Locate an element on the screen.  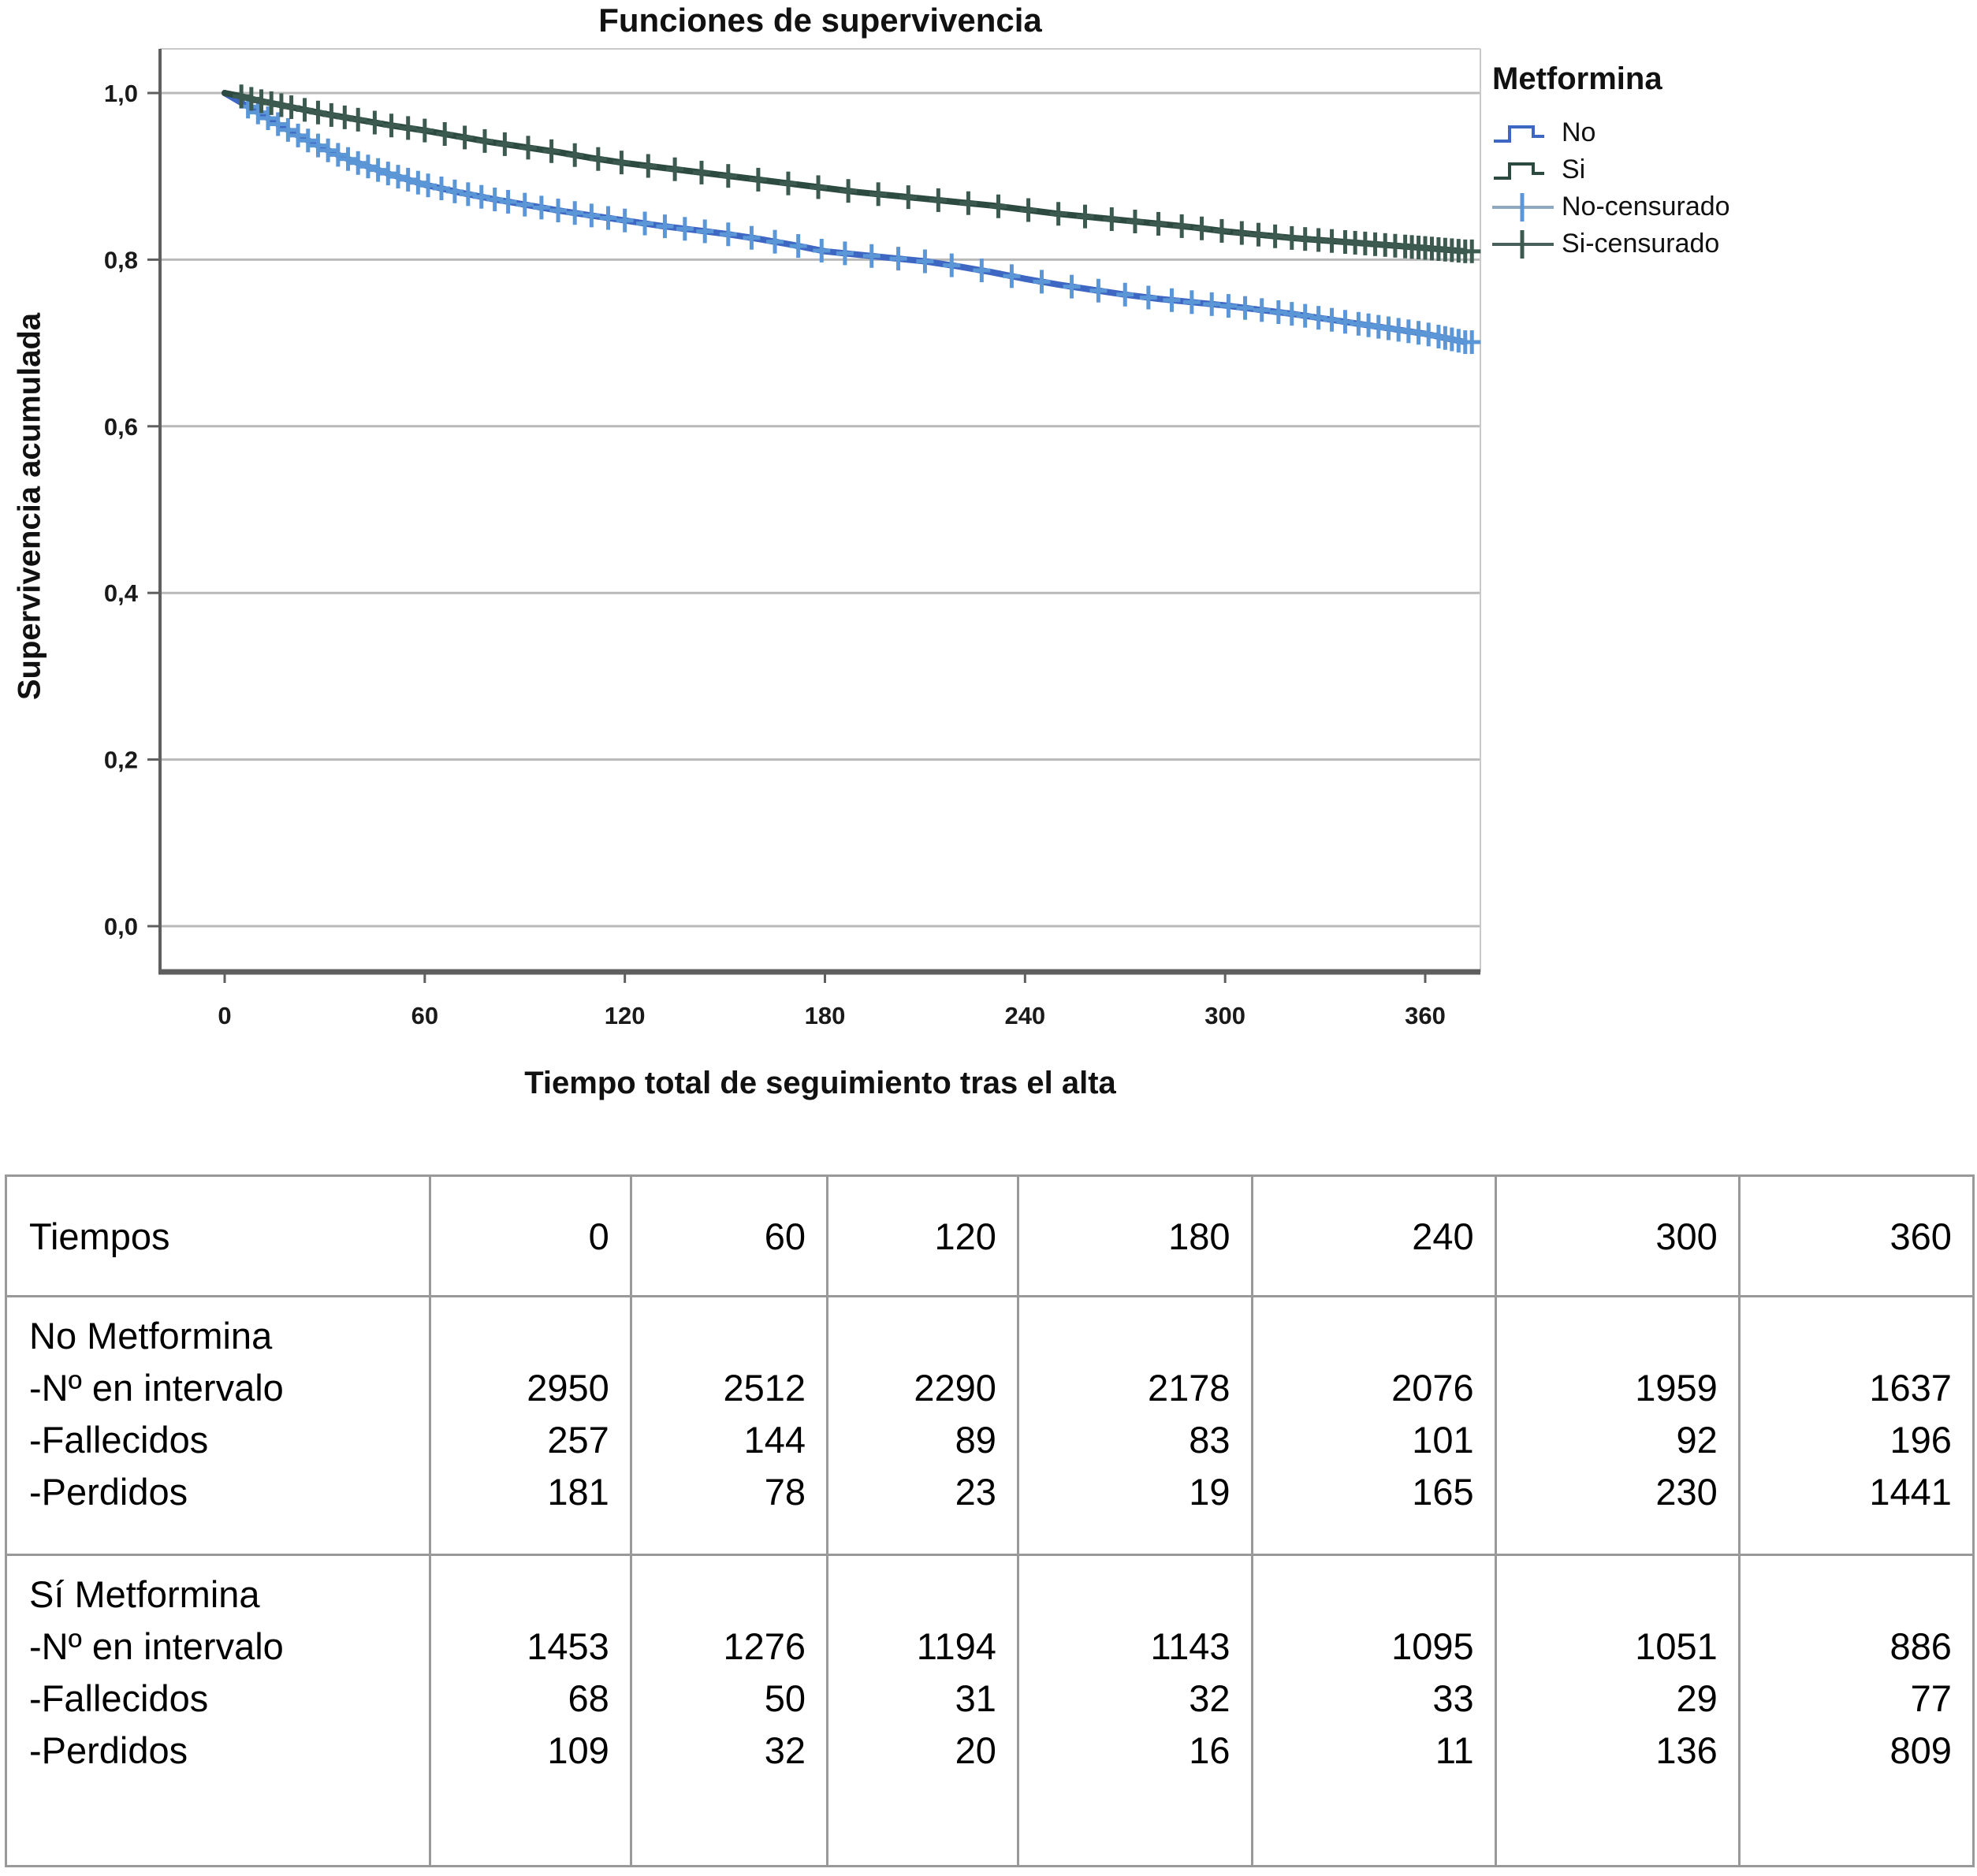
legend-entries: No Si No-censurado Si-censurado is located at coordinates (1728, 188).